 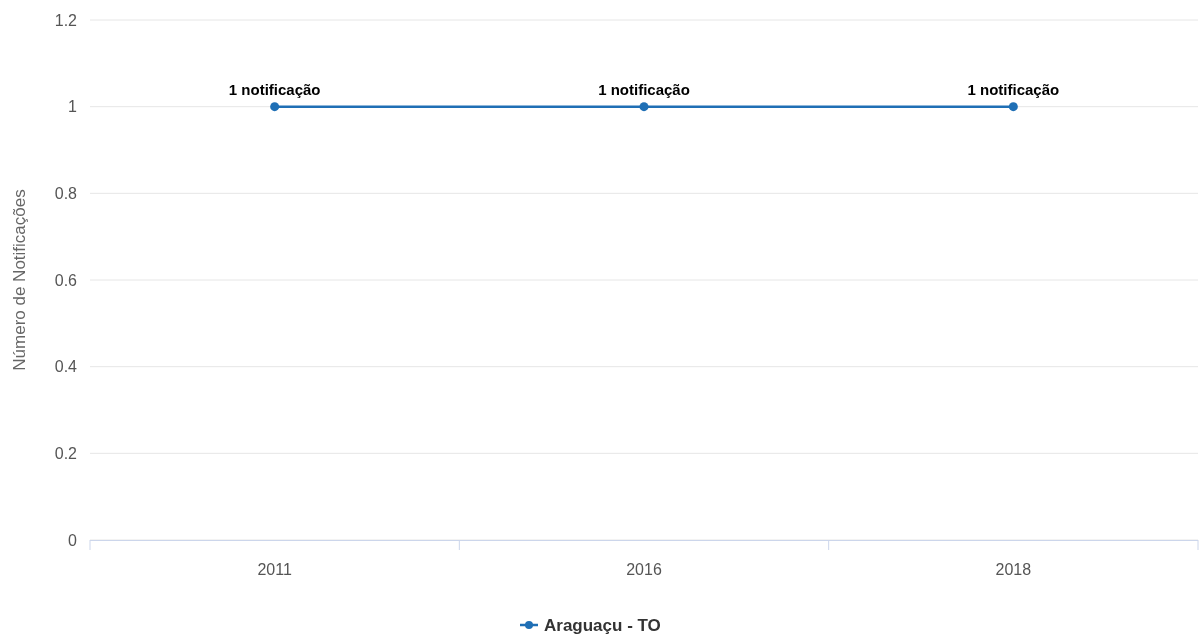 I want to click on y-tick-label: 0.2, so click(x=66, y=453).